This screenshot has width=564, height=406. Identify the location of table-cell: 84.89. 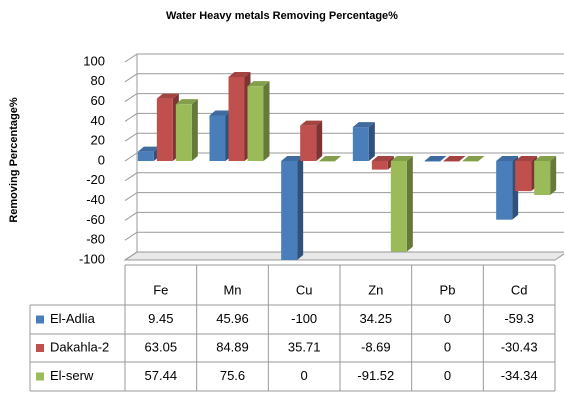
(232, 346).